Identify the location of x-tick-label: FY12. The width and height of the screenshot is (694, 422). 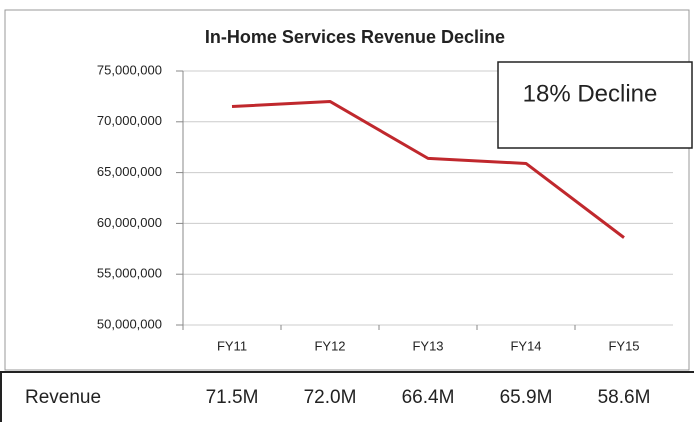
(329, 345).